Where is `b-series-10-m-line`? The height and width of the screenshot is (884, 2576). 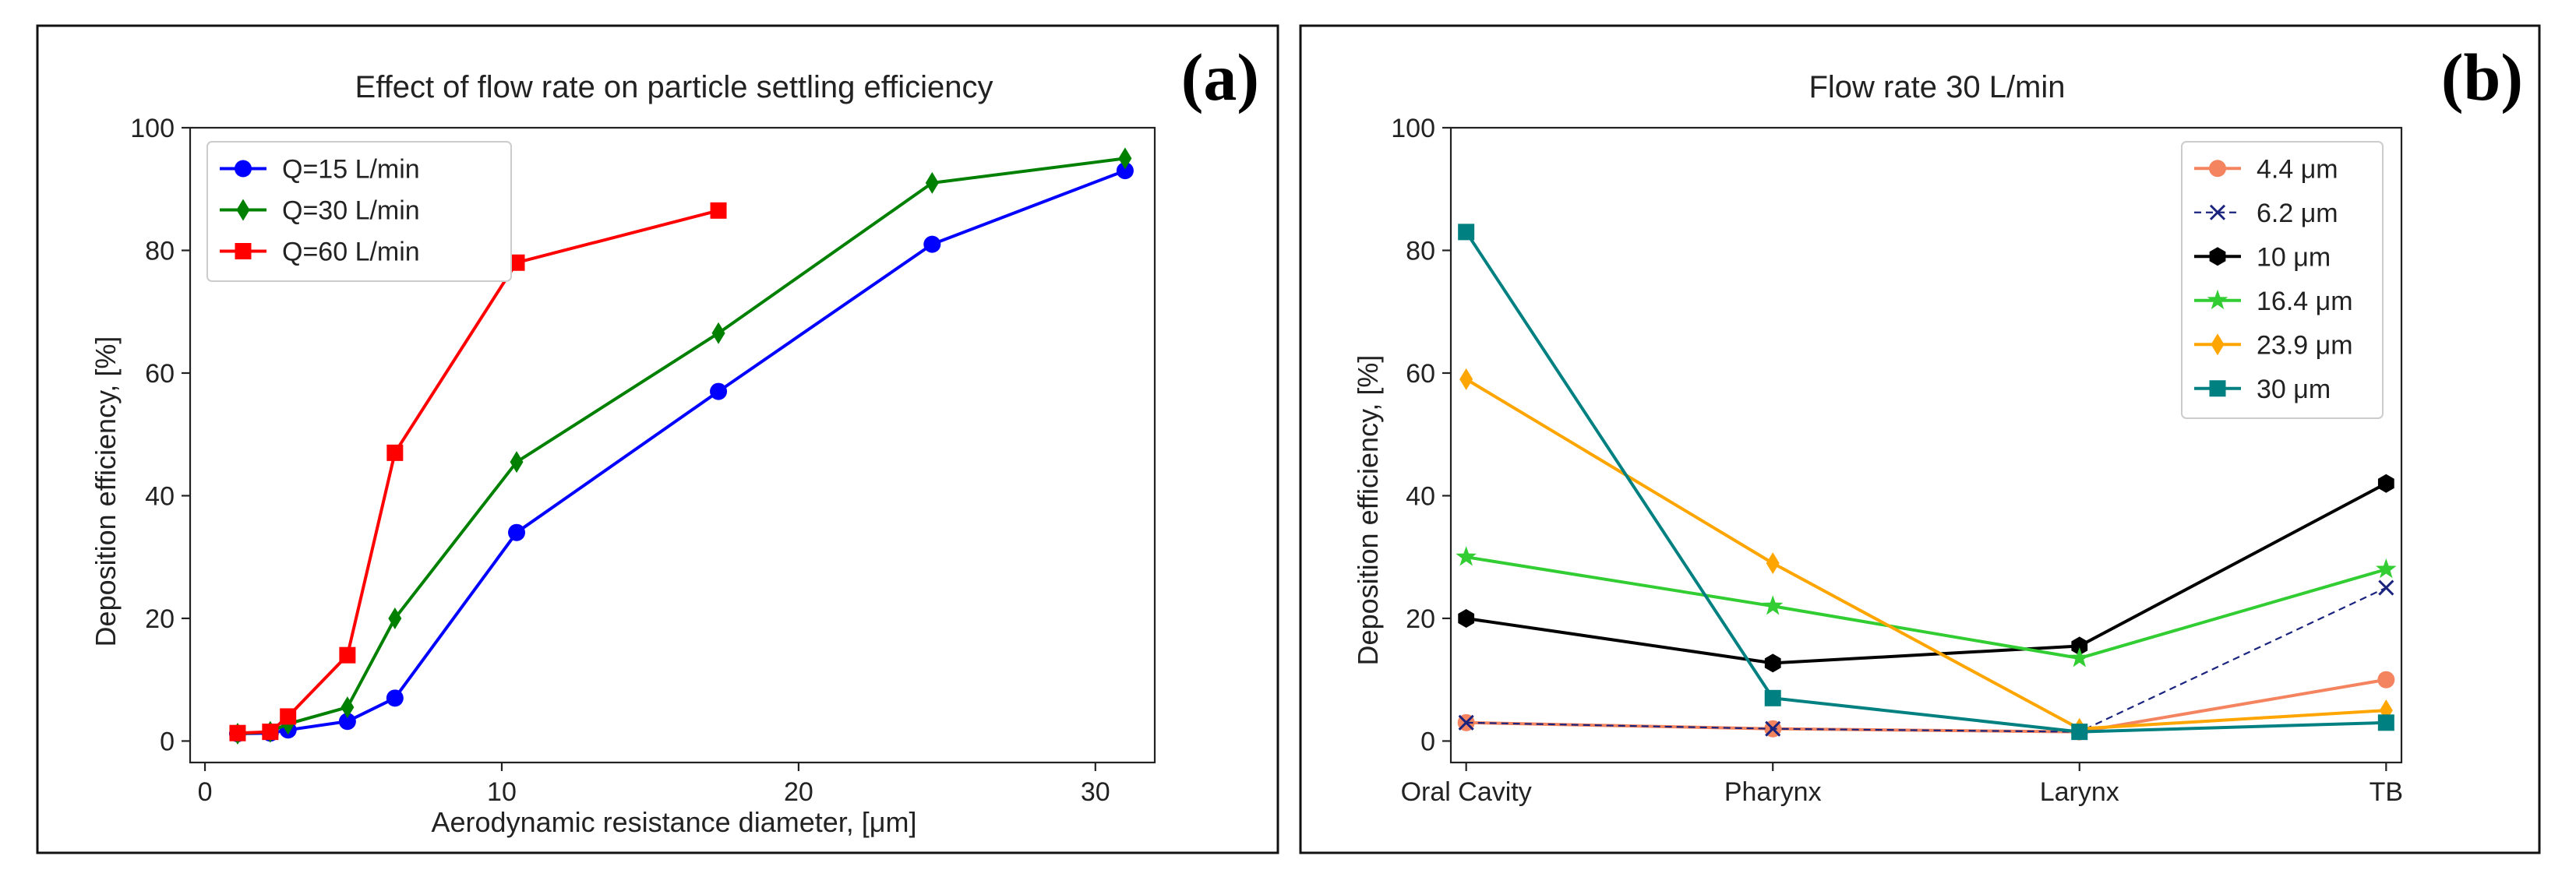 b-series-10-m-line is located at coordinates (1926, 573).